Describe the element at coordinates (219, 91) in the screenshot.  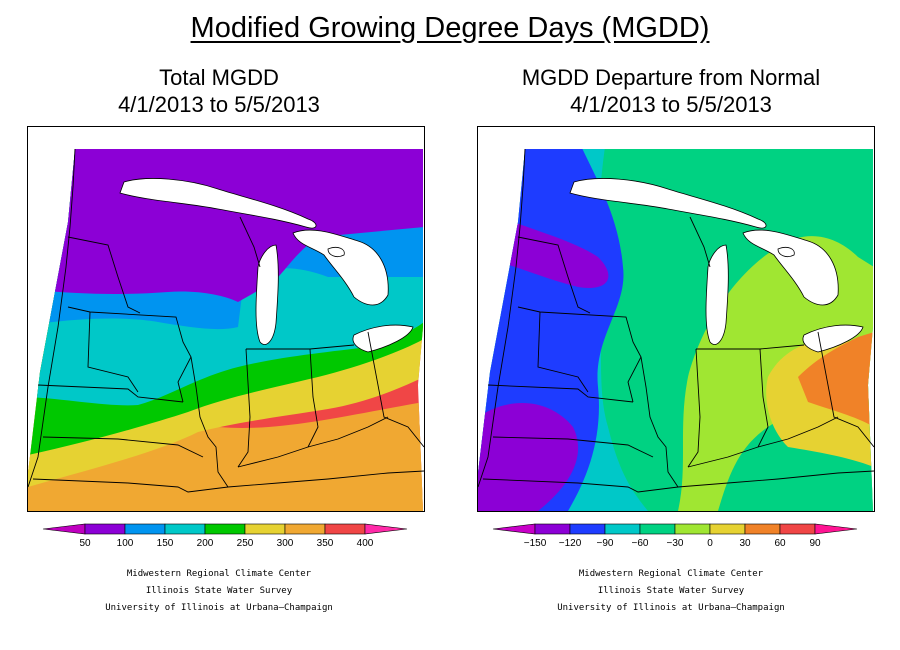
I see `total-mgdd-title: Total MGDD 4/1/2013 to 5/5/2013` at that location.